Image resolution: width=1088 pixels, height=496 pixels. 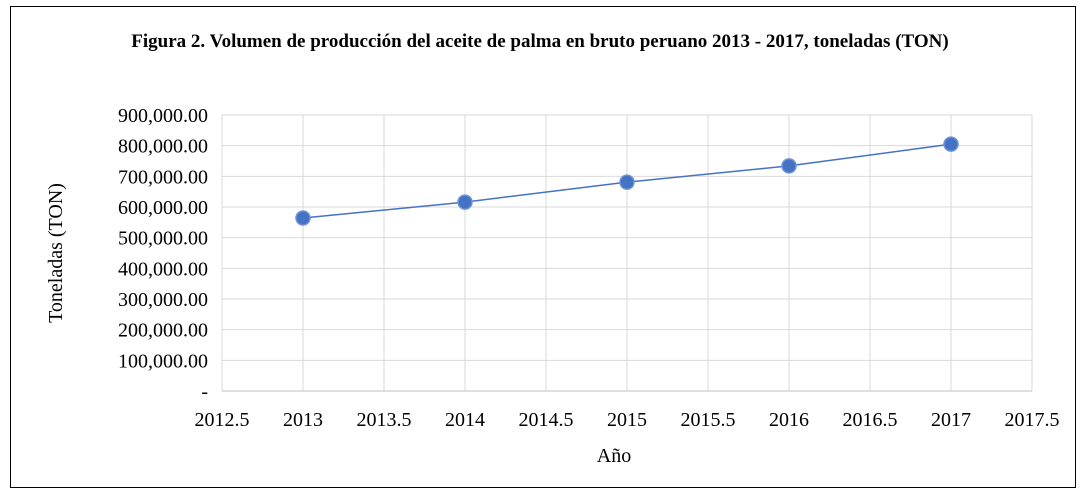 I want to click on y-tick-label: 300,000.00, so click(x=163, y=300).